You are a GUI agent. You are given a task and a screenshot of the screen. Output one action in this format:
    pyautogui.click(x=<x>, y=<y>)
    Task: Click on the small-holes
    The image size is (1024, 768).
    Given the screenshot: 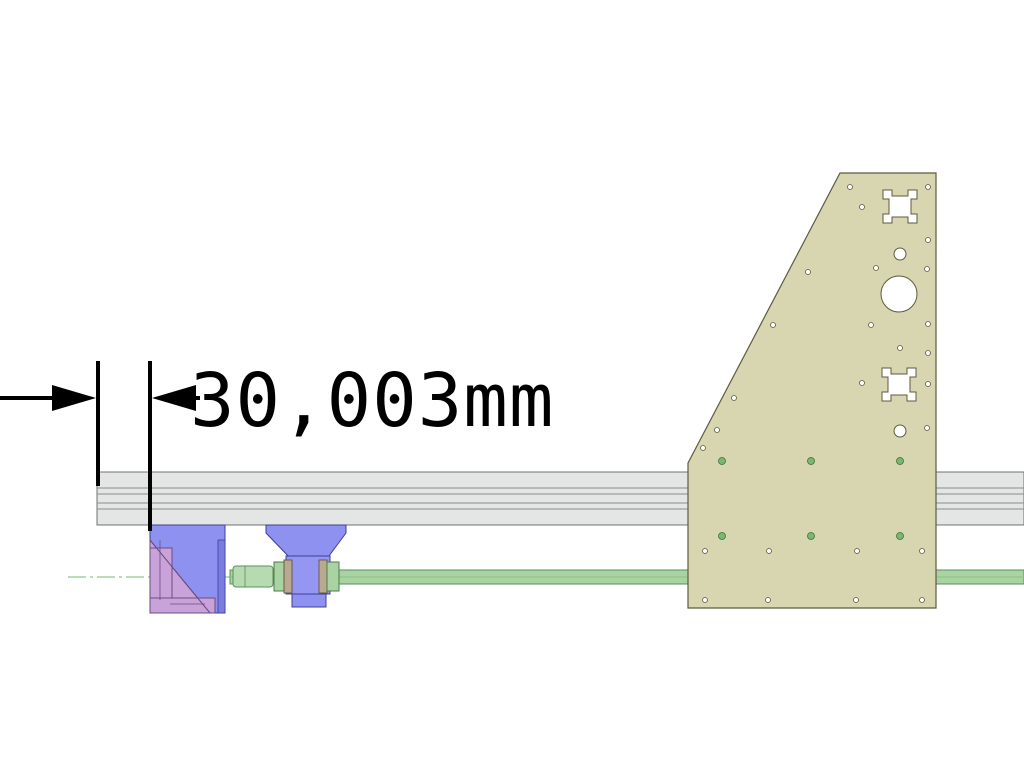 What is the action you would take?
    pyautogui.click(x=815, y=393)
    